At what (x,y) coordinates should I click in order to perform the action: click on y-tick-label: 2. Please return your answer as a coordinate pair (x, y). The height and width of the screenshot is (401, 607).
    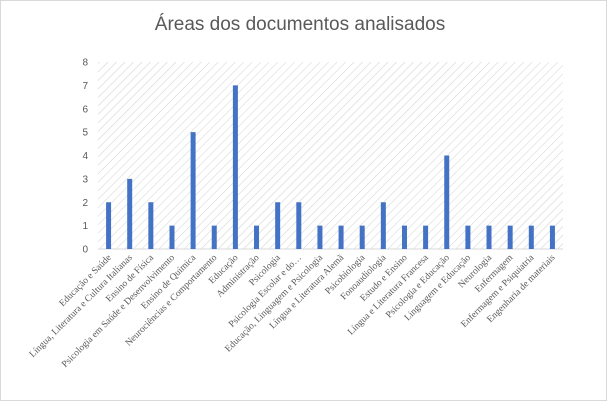
    Looking at the image, I should click on (85, 203).